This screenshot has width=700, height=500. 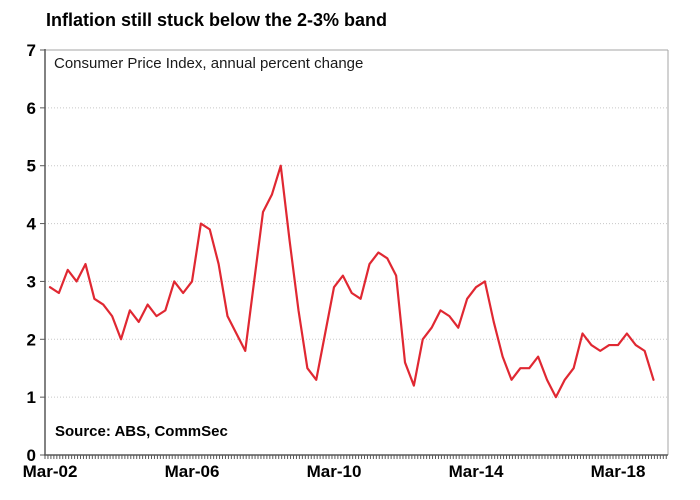 What do you see at coordinates (618, 471) in the screenshot?
I see `x-axis-label: Mar-18` at bounding box center [618, 471].